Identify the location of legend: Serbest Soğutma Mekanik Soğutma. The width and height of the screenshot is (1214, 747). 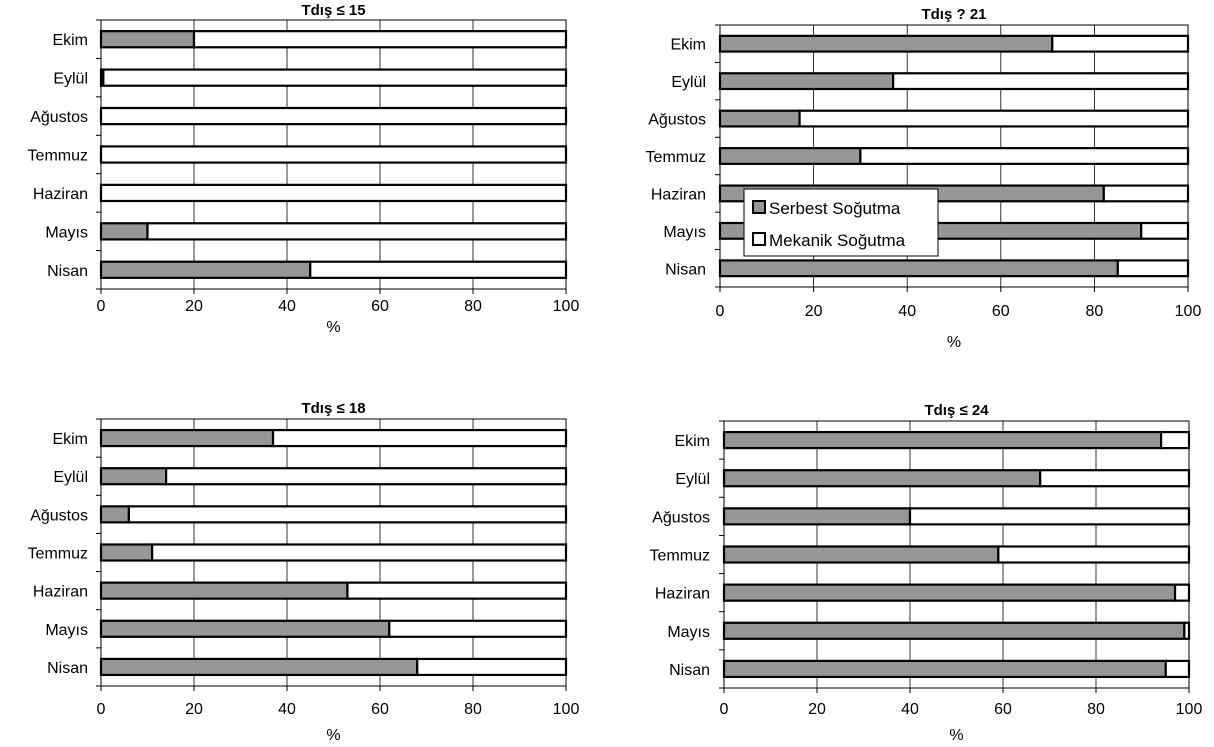
(841, 222).